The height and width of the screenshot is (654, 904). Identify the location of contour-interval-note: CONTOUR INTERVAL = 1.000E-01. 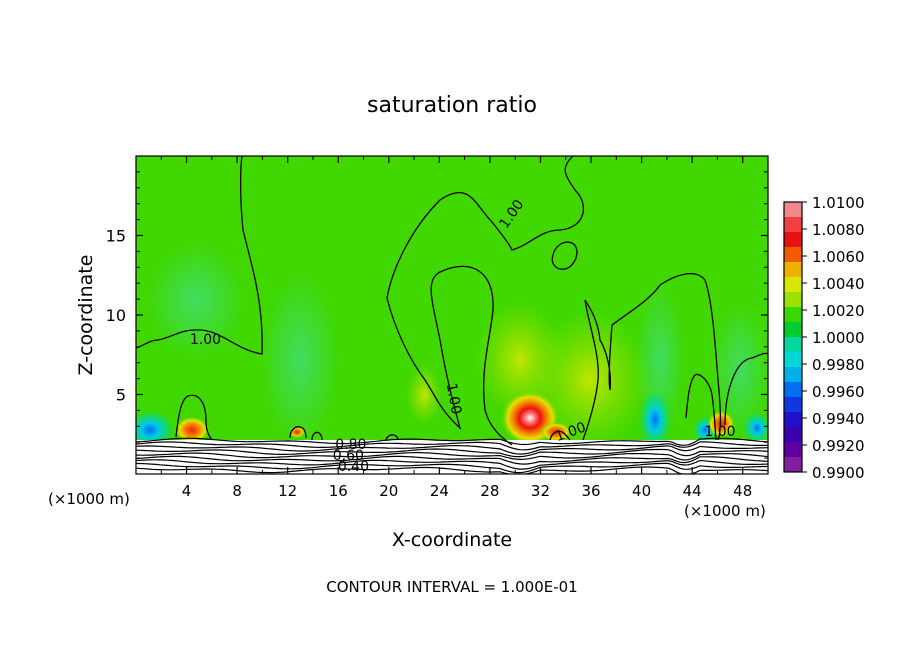
(451, 587).